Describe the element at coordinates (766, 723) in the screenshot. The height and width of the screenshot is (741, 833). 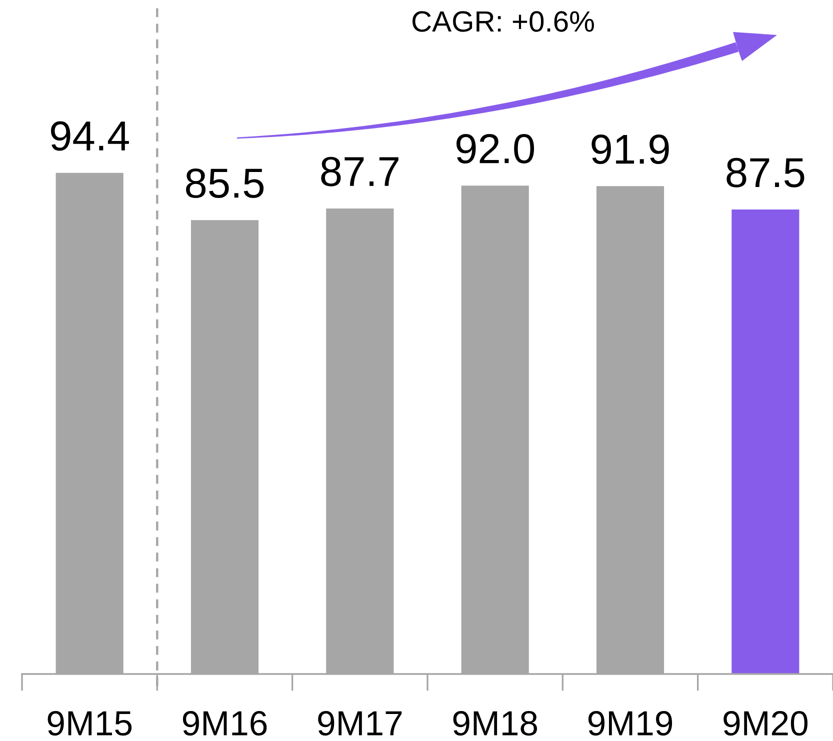
I see `x-tick-label: 9M20` at that location.